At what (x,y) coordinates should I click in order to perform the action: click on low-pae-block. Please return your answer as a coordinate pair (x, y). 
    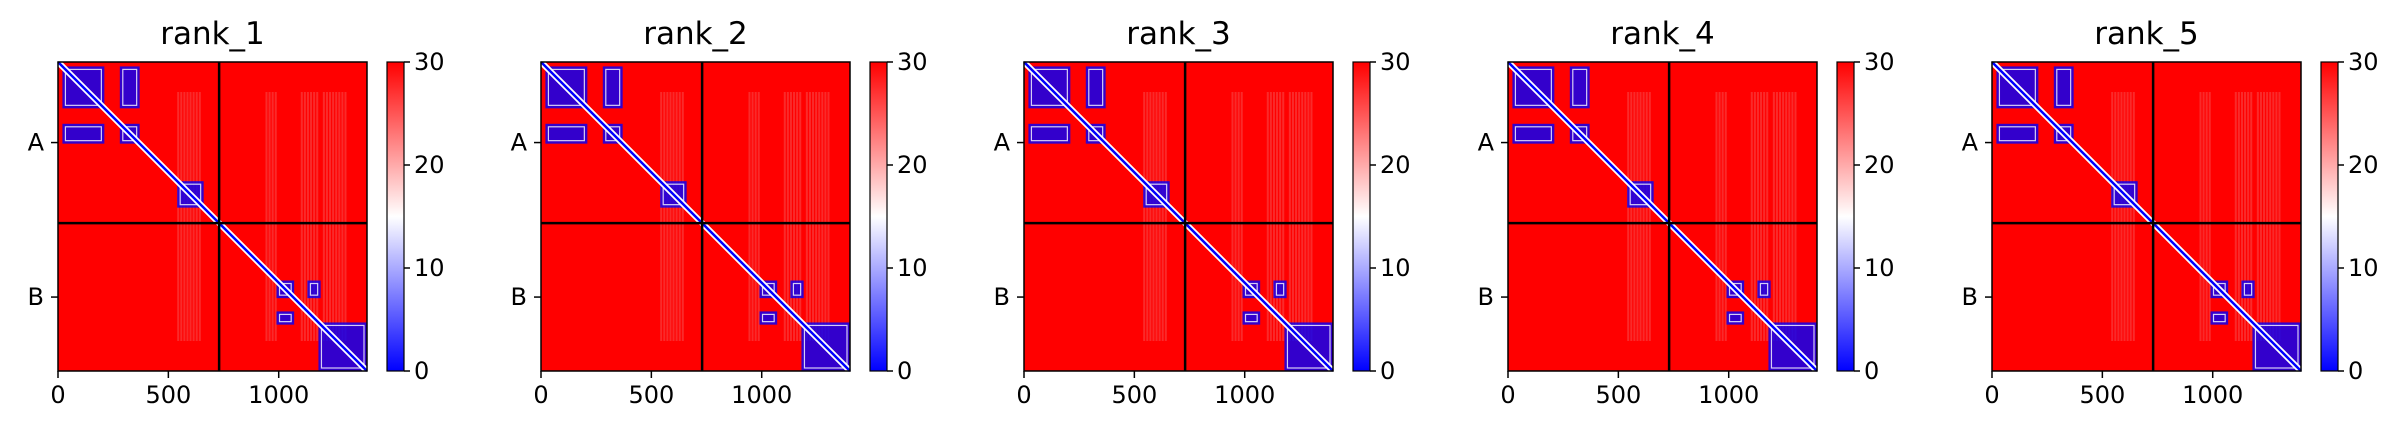
    Looking at the image, I should click on (2017, 133).